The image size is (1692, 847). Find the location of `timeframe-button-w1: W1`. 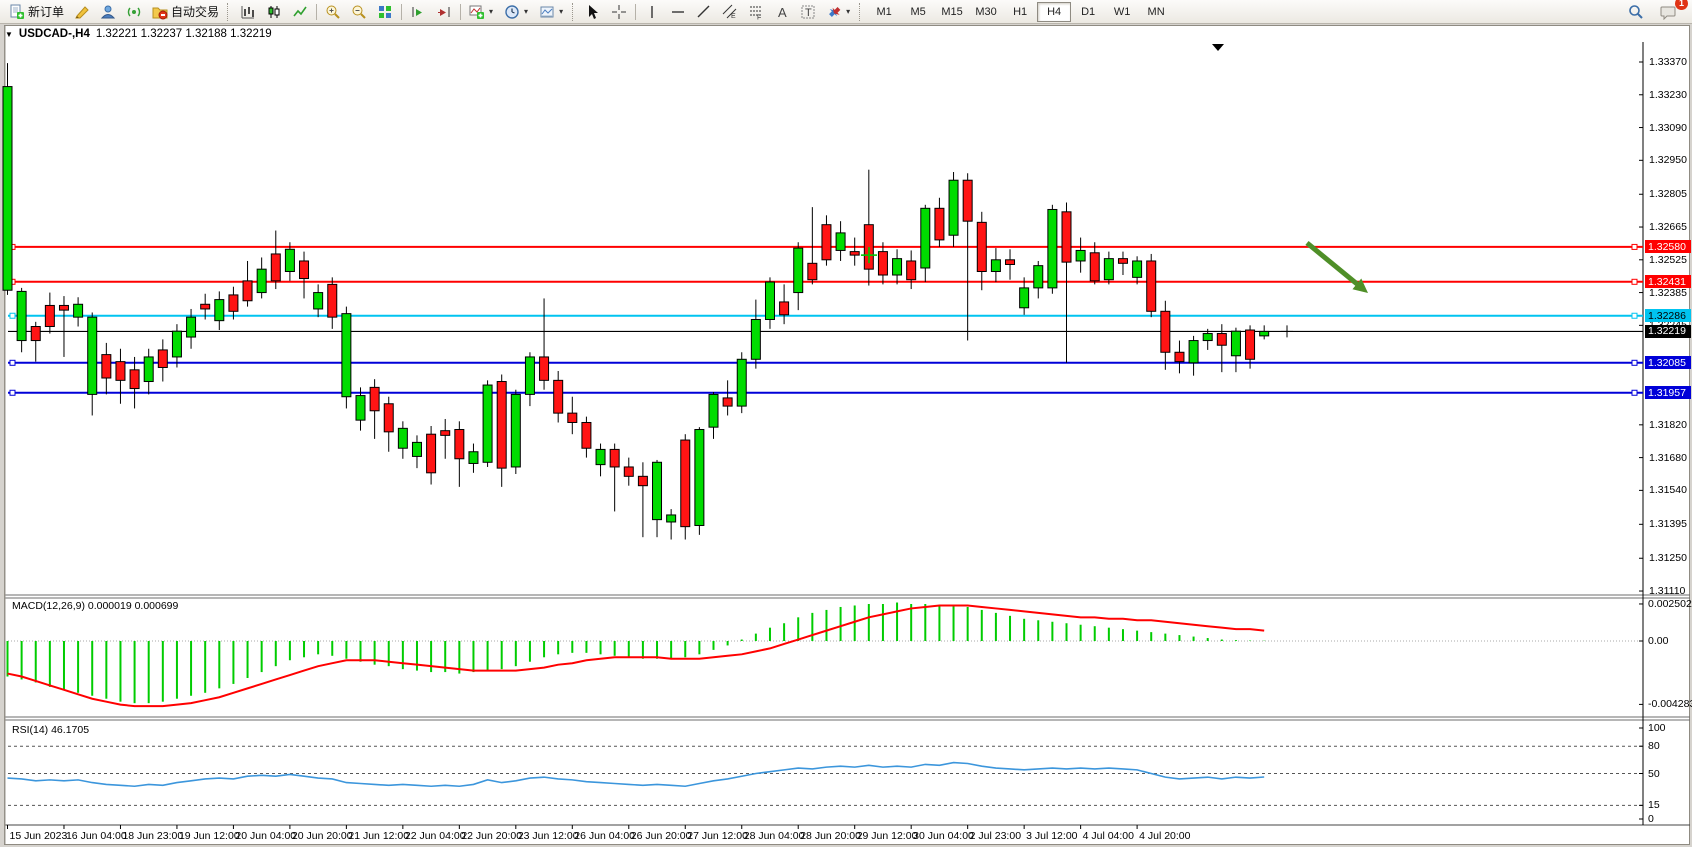

timeframe-button-w1: W1 is located at coordinates (1122, 11).